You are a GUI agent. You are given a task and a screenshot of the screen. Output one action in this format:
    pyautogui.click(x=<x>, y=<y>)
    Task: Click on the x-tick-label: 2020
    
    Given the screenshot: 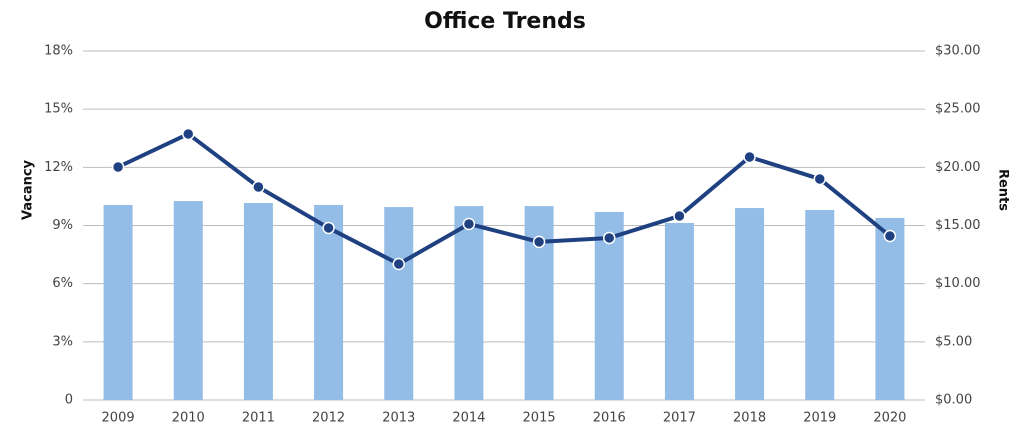 What is the action you would take?
    pyautogui.click(x=889, y=418)
    